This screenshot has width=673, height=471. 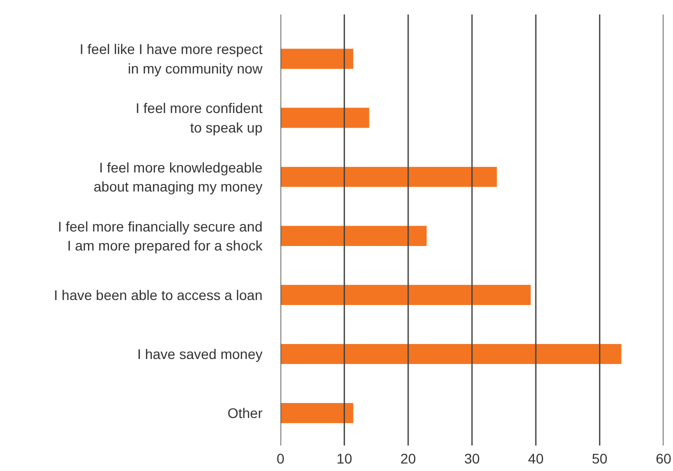 I want to click on y-tick-label: I have been able to access a loan, so click(x=158, y=294).